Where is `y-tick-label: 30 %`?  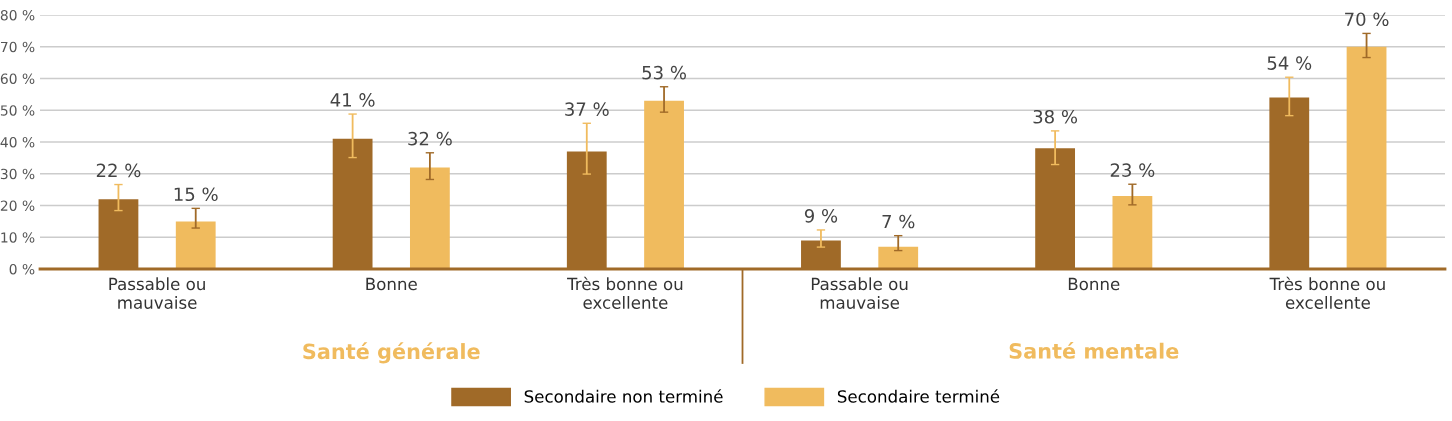 y-tick-label: 30 % is located at coordinates (17, 174).